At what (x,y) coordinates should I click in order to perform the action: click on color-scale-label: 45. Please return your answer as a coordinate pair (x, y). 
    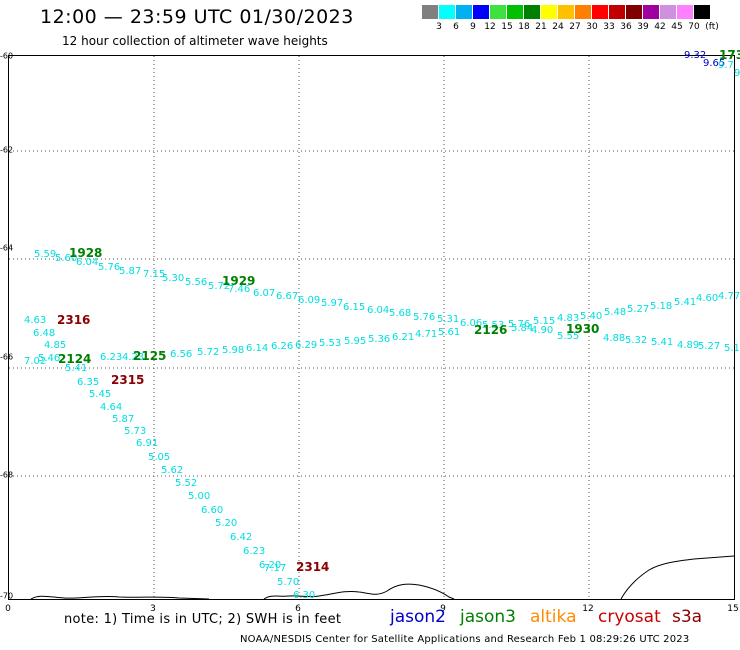
    Looking at the image, I should click on (677, 27).